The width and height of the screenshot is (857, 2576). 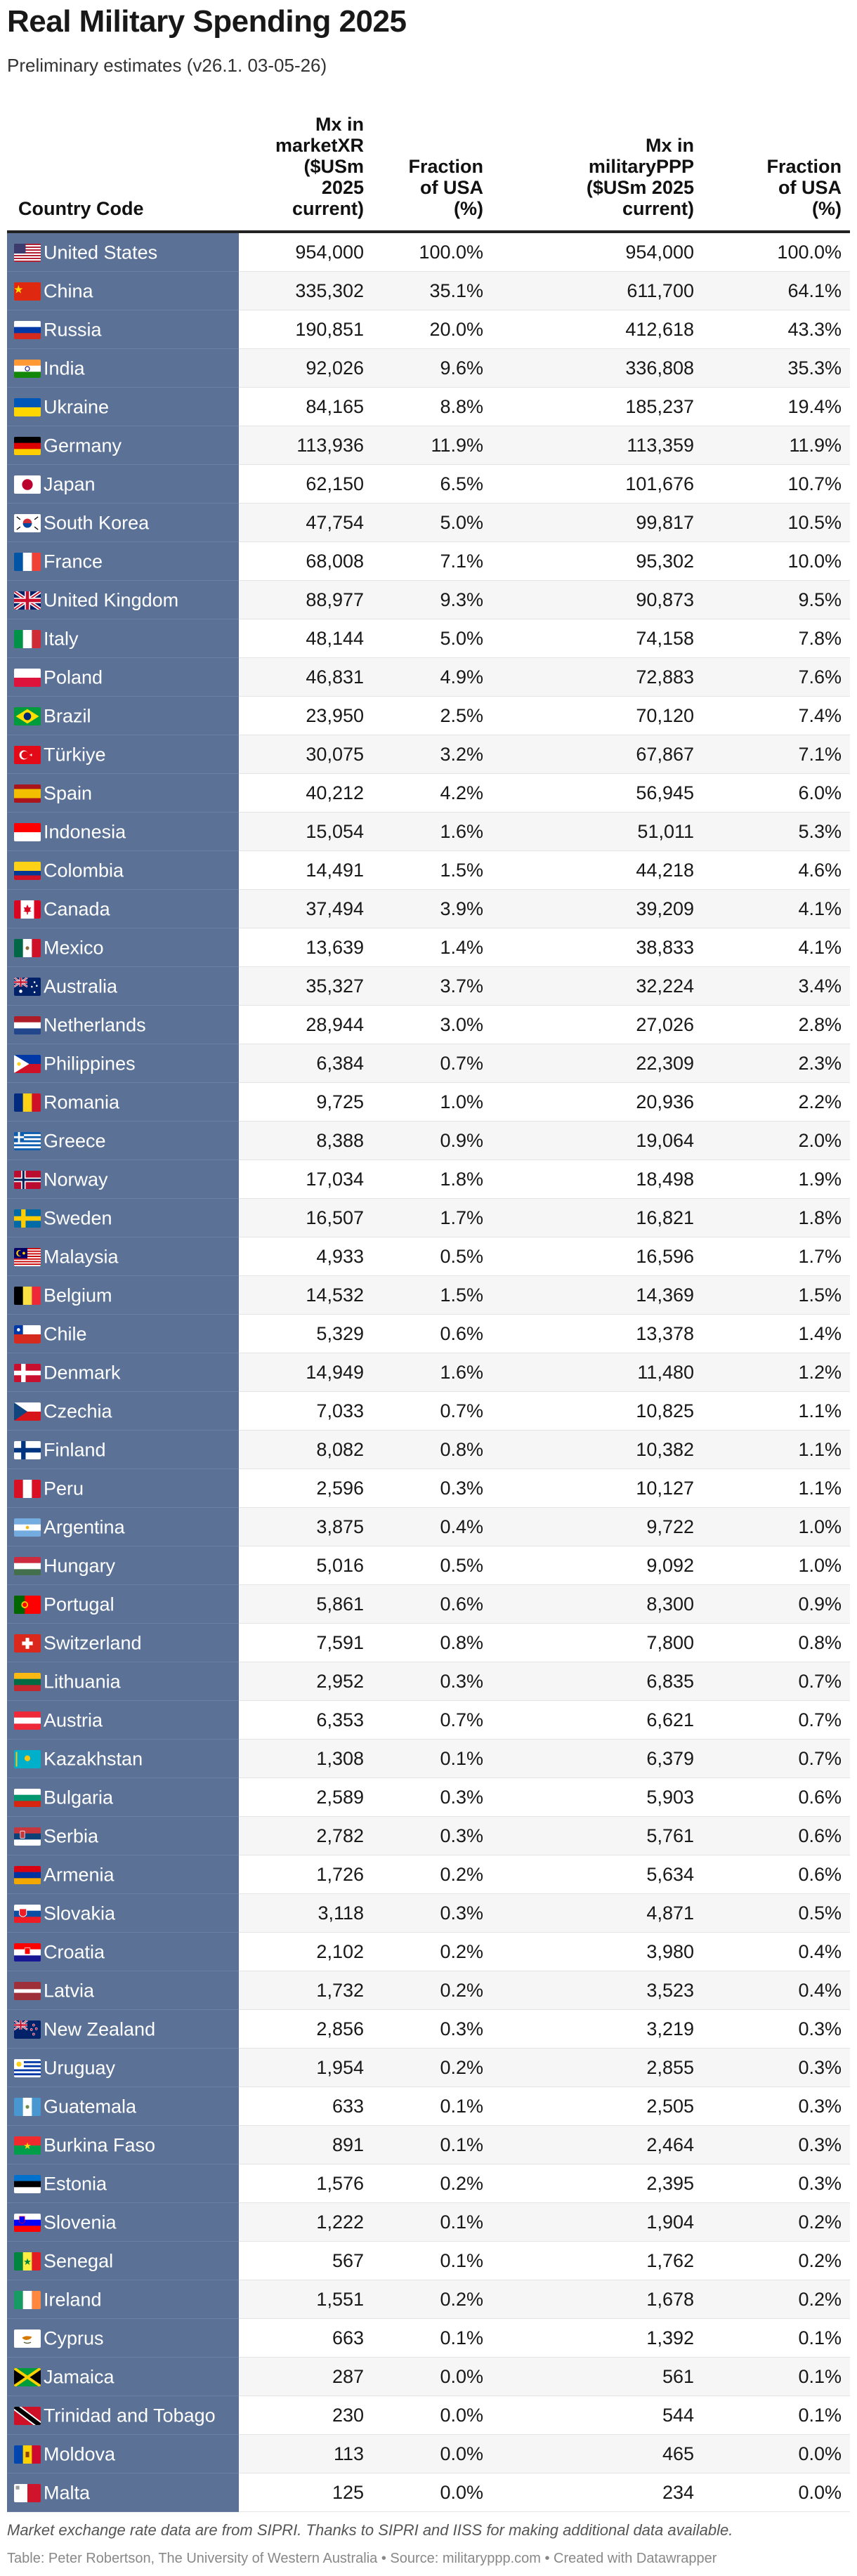 I want to click on mx-xr-value: 1,308, so click(x=305, y=1758).